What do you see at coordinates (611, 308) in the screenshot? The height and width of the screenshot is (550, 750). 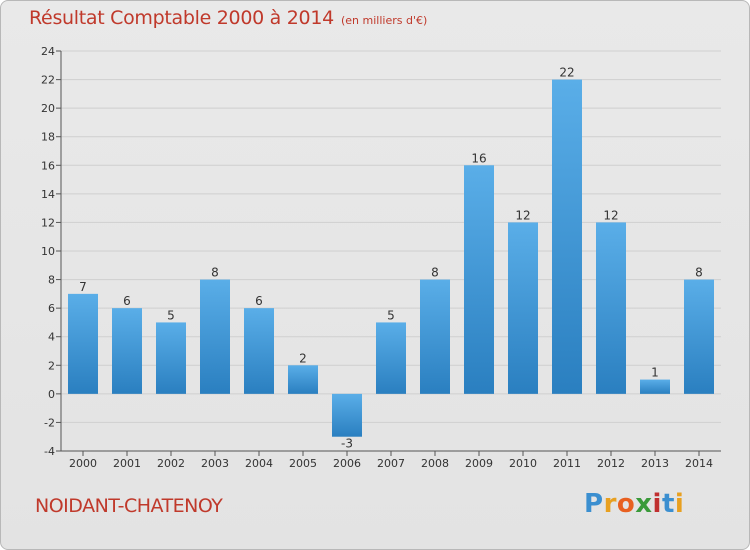 I see `bar-2012` at bounding box center [611, 308].